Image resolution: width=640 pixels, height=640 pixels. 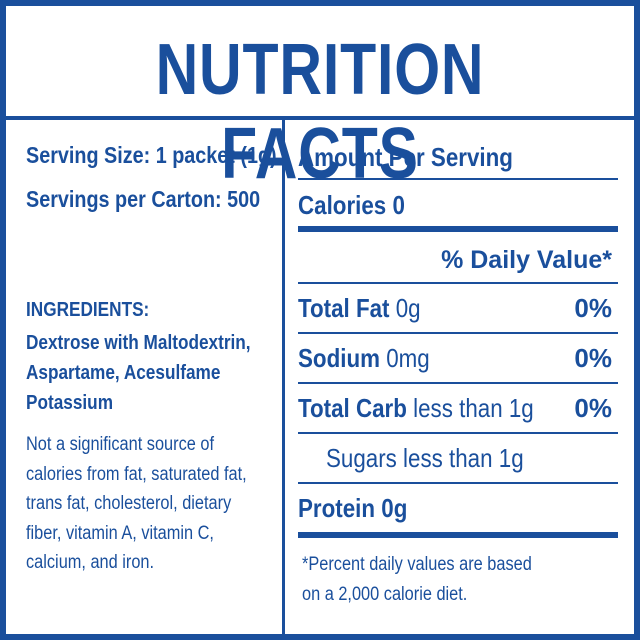 I want to click on nutrient-amount: 0mg, so click(x=408, y=358).